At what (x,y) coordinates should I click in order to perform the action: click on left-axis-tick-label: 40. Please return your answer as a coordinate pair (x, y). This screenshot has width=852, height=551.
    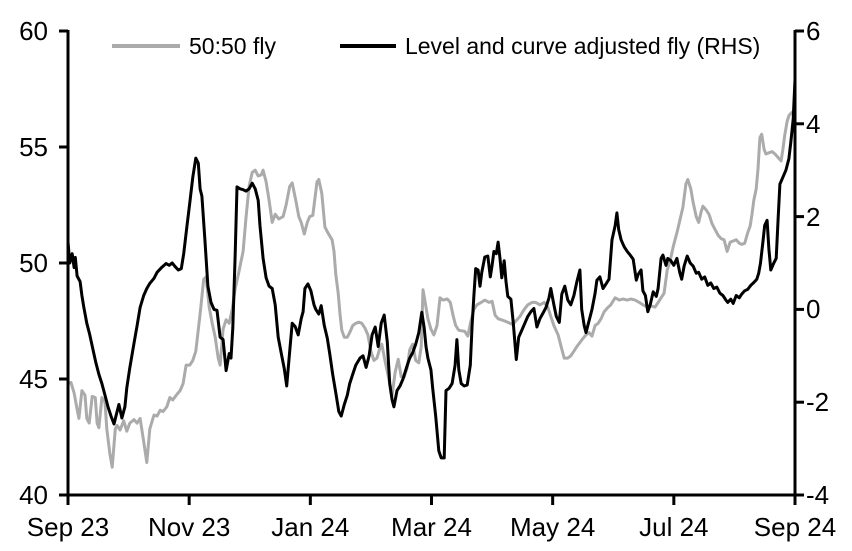
    Looking at the image, I should click on (33, 495).